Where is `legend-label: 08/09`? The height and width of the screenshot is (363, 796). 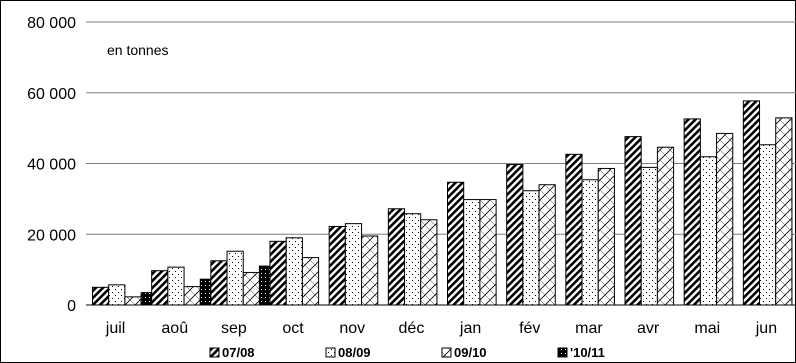 legend-label: 08/09 is located at coordinates (354, 352).